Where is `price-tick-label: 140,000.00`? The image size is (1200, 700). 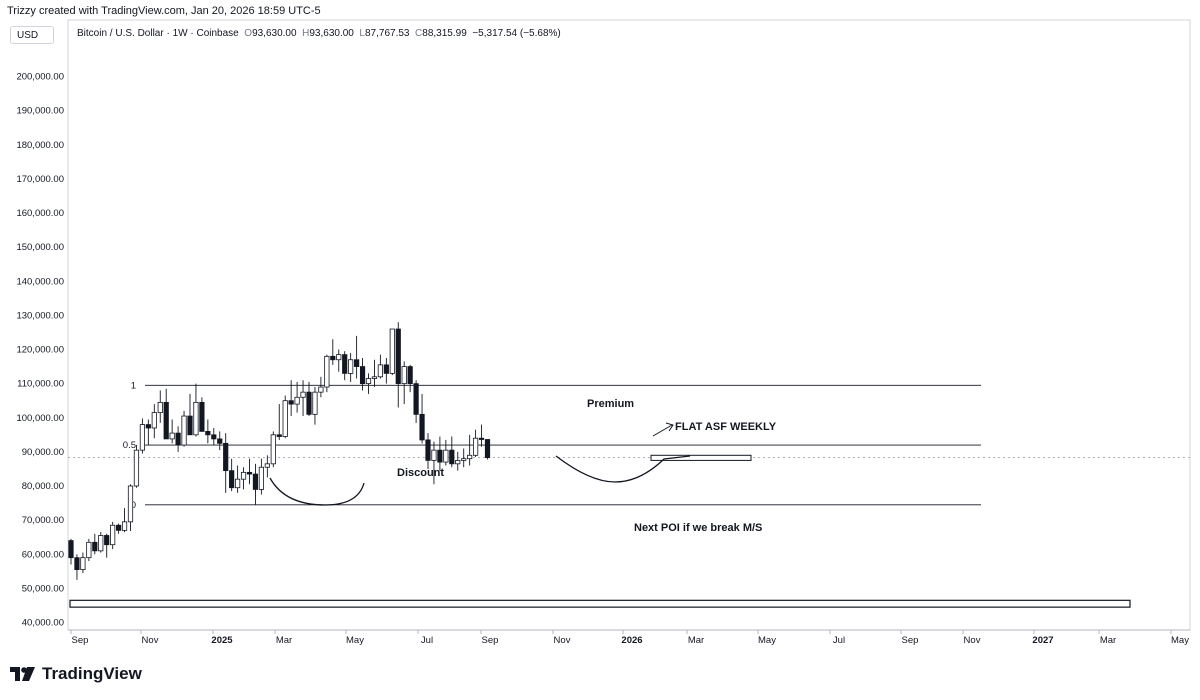
price-tick-label: 140,000.00 is located at coordinates (40, 281).